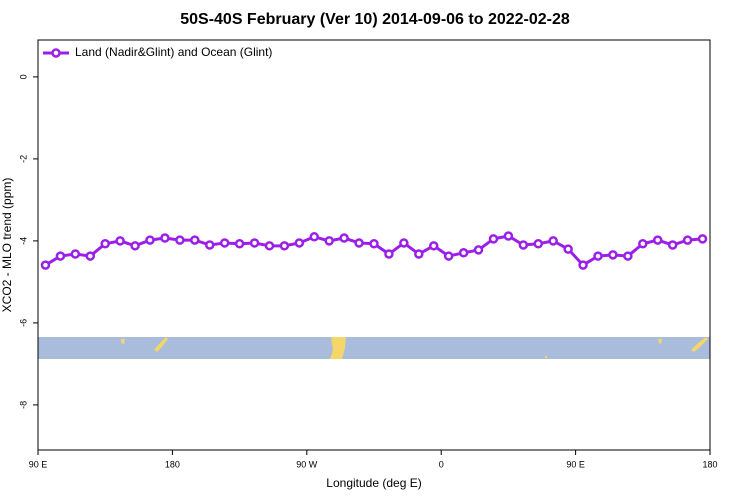 The image size is (750, 500). What do you see at coordinates (7, 245) in the screenshot?
I see `y-axis-label: XCO2 - MLO trend (ppm)` at bounding box center [7, 245].